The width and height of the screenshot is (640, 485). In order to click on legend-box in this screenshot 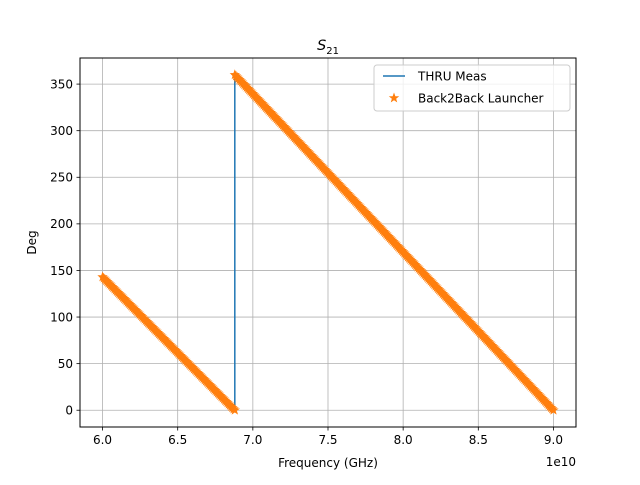, I will do `click(472, 88)`.